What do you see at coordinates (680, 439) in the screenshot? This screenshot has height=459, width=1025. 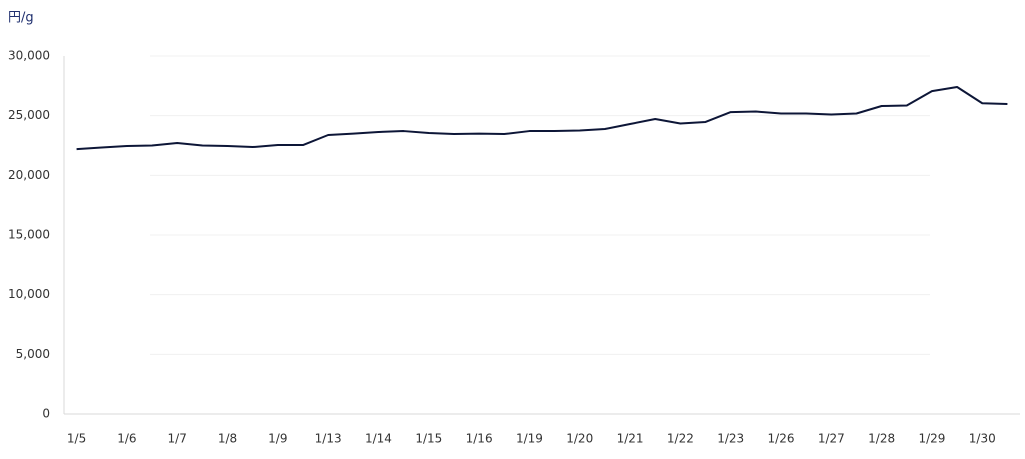 I see `x-tick-label: 1/22` at bounding box center [680, 439].